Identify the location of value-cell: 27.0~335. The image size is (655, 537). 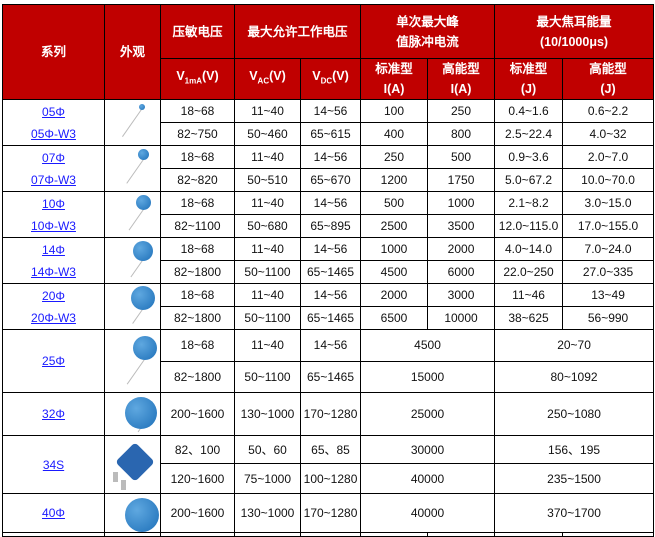
(608, 272).